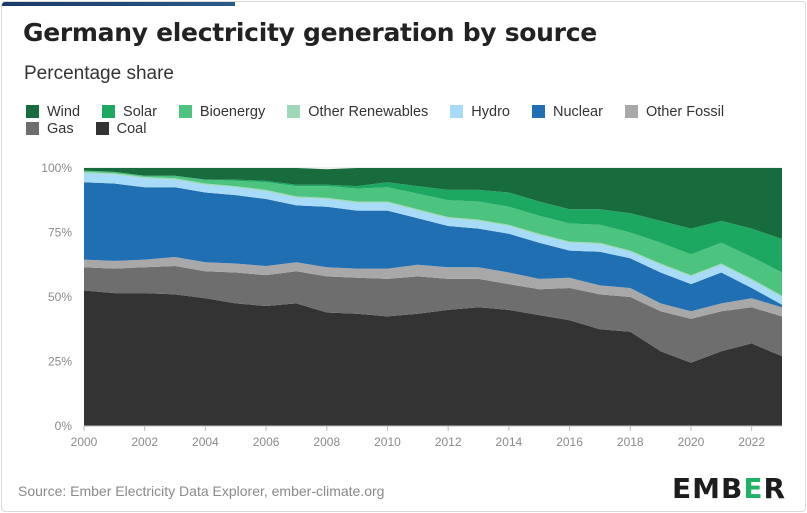 This screenshot has width=807, height=513. I want to click on area-wind, so click(433, 203).